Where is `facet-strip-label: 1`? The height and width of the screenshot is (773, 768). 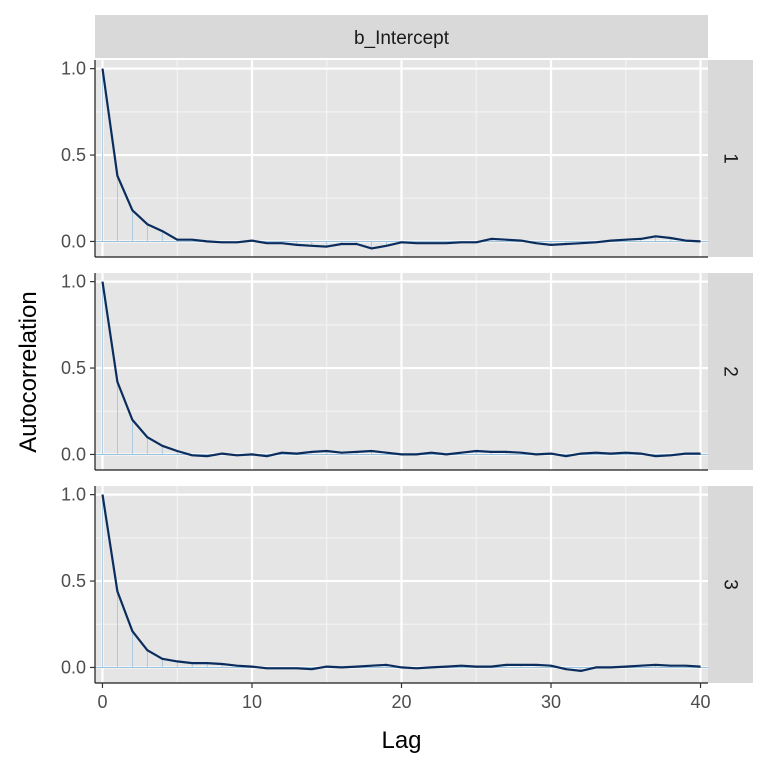 facet-strip-label: 1 is located at coordinates (730, 158).